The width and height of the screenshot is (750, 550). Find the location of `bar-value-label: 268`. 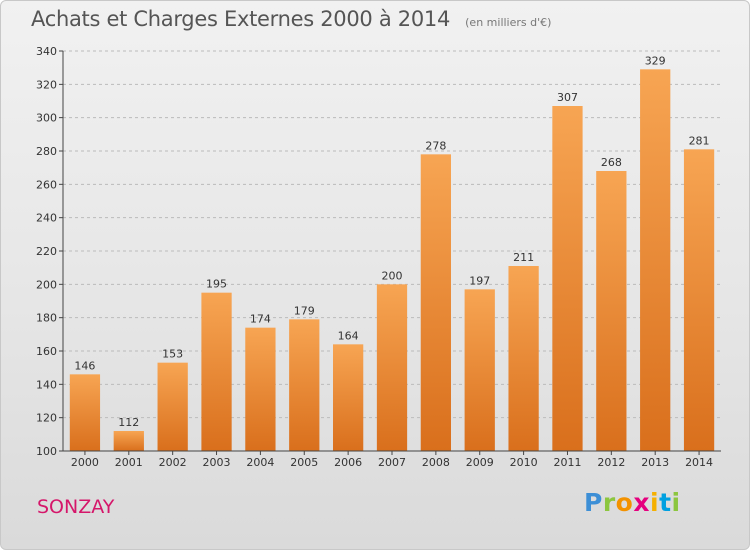

bar-value-label: 268 is located at coordinates (611, 162).